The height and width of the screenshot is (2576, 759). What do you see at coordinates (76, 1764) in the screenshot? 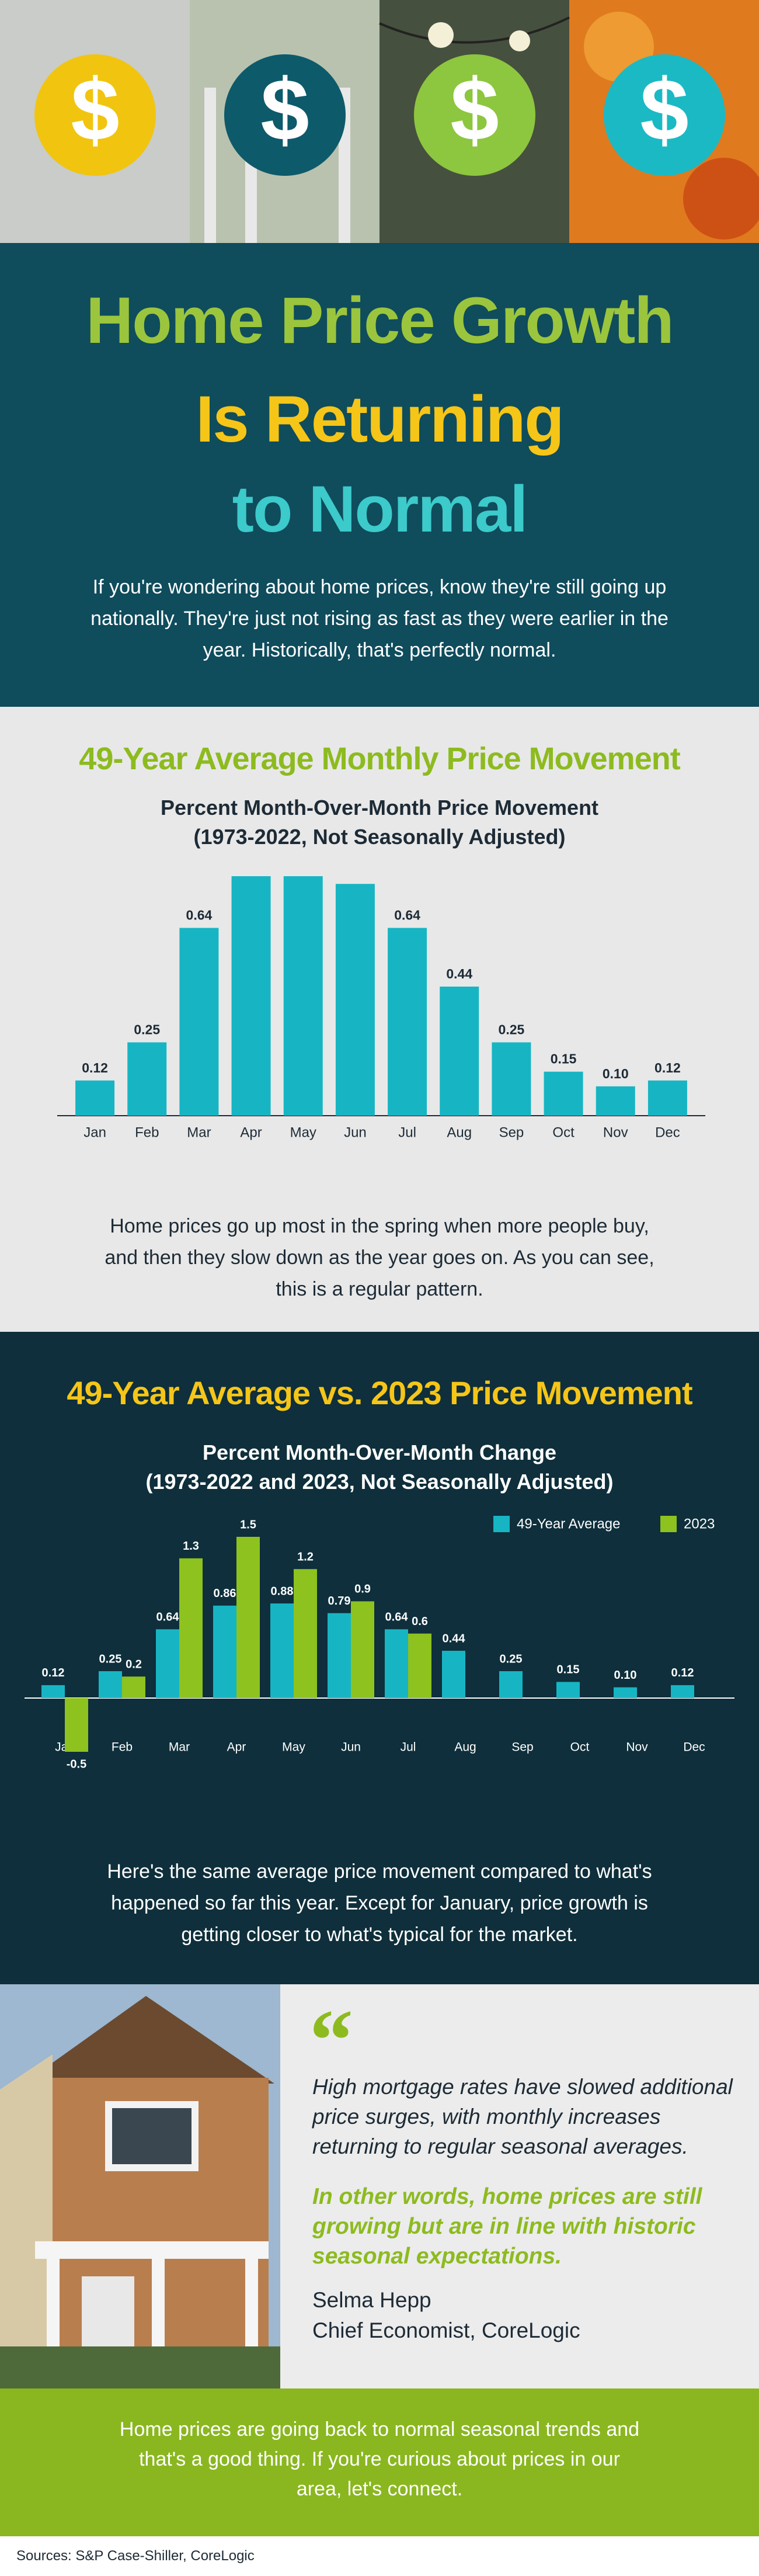
I see `value-label: -0.5` at bounding box center [76, 1764].